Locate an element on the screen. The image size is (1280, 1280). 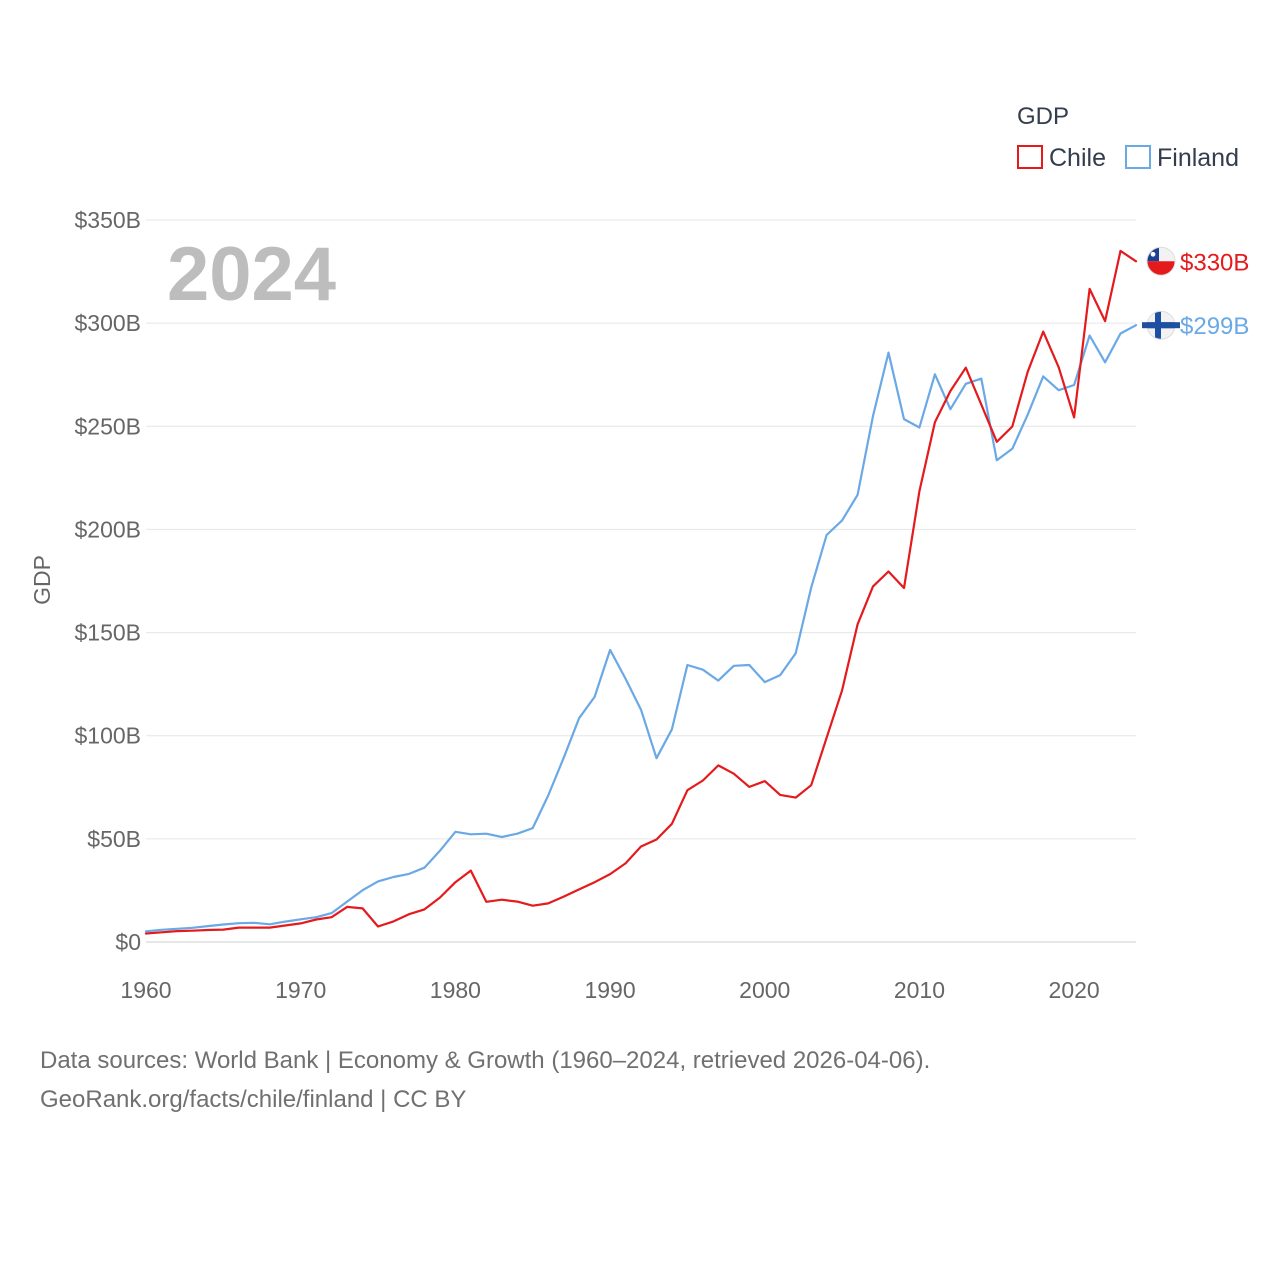
y-tick-label: $100B is located at coordinates (107, 736).